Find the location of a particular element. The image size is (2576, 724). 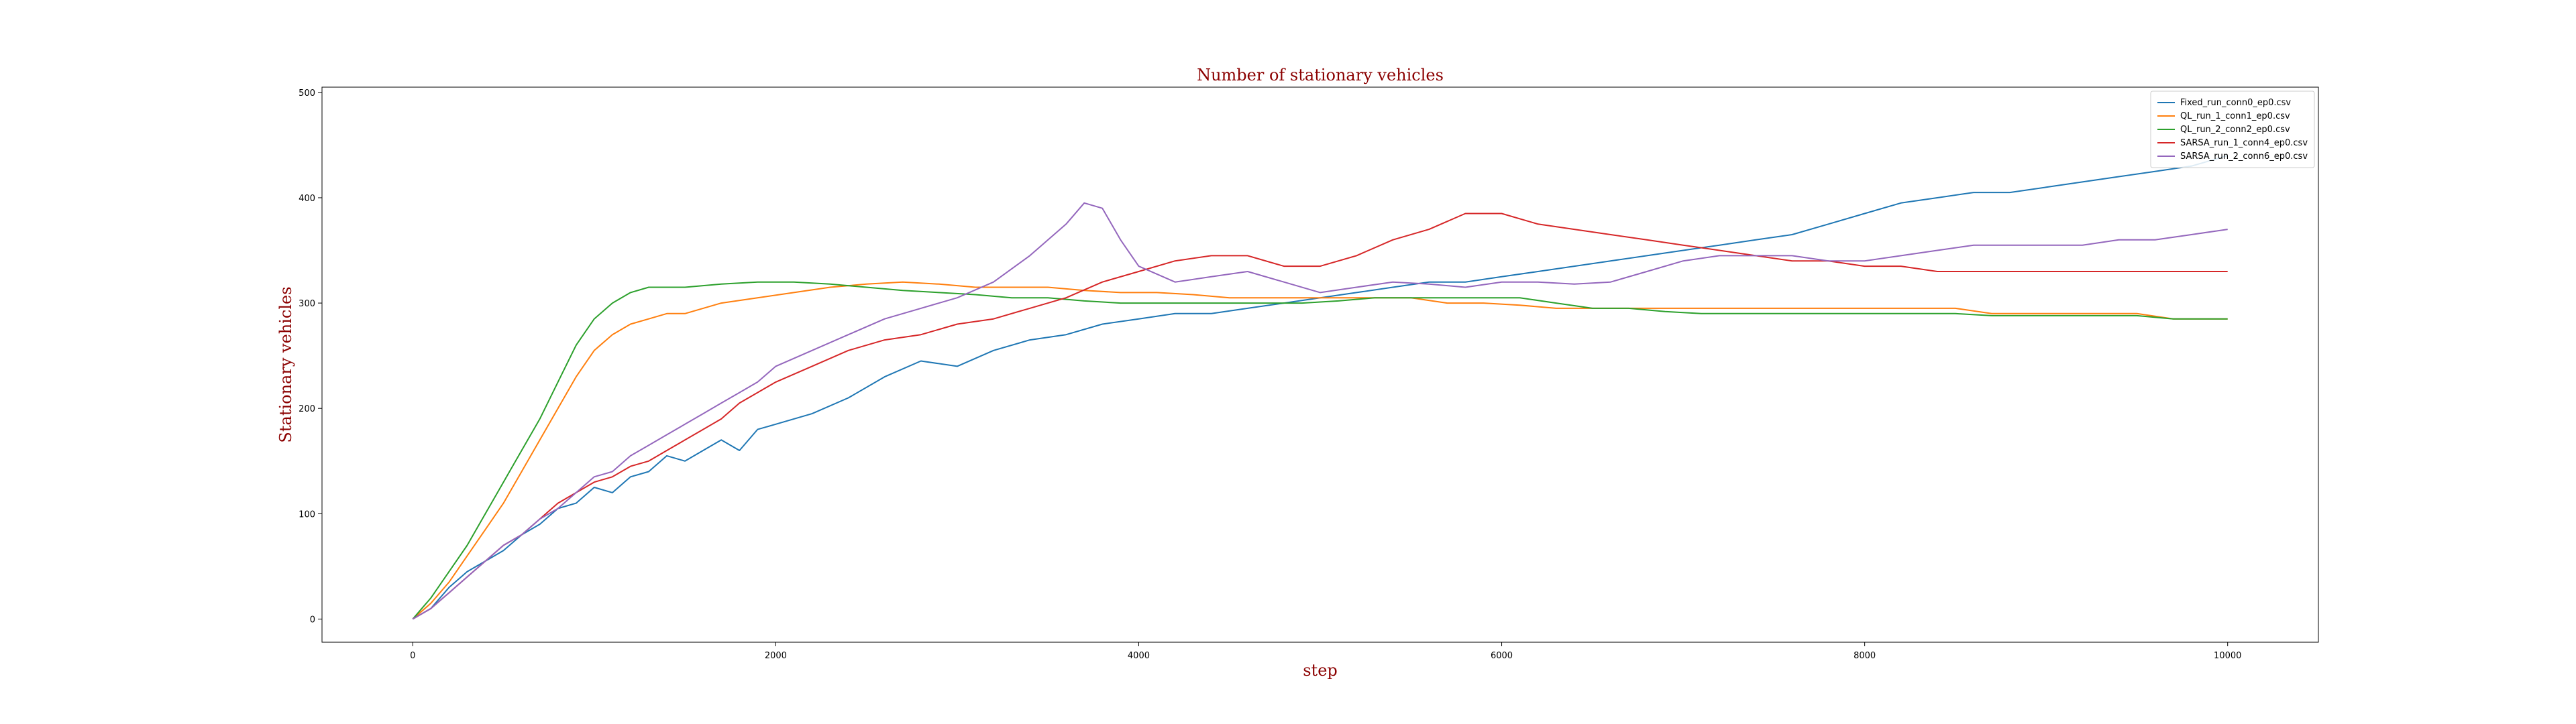

y-axis-ticks: 0 100 200 300 400 500 is located at coordinates (310, 356).